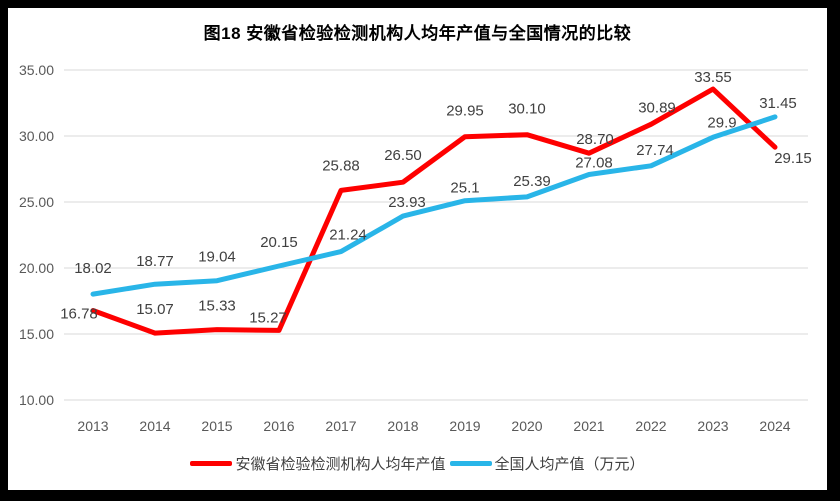  I want to click on legend-item-national: 全国人均产值（万元）, so click(547, 463).